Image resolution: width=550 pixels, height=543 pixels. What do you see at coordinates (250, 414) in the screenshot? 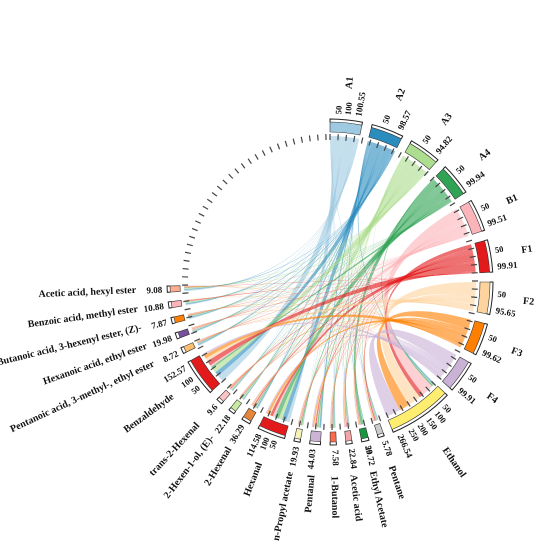
I see `segment-arc-2-hexenal` at bounding box center [250, 414].